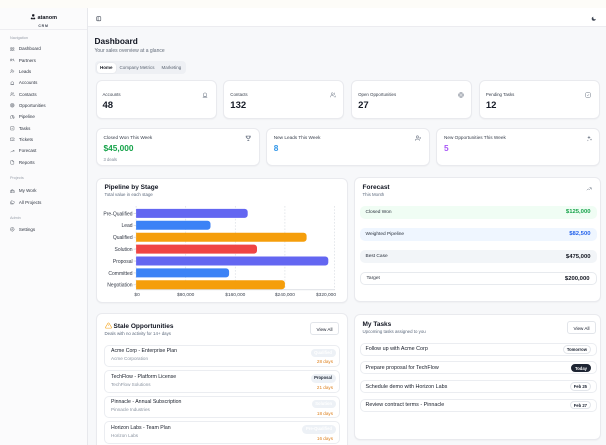 This screenshot has width=606, height=445. What do you see at coordinates (186, 294) in the screenshot?
I see `svg-text: $80,000` at bounding box center [186, 294].